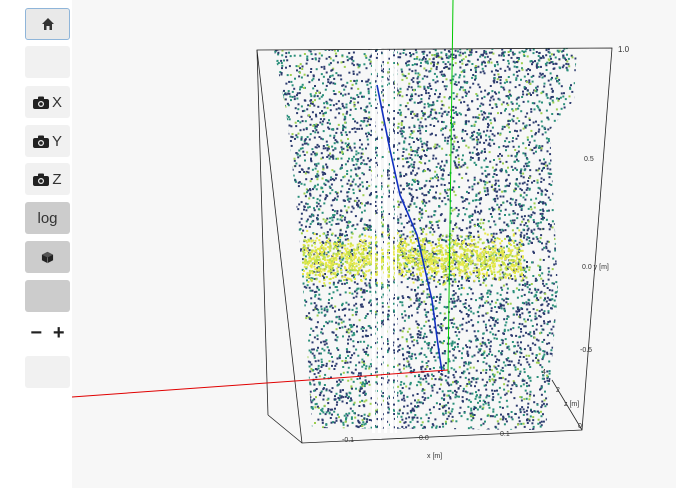 This screenshot has height=488, width=676. What do you see at coordinates (544, 372) in the screenshot?
I see `z-tick-2: 4` at bounding box center [544, 372].